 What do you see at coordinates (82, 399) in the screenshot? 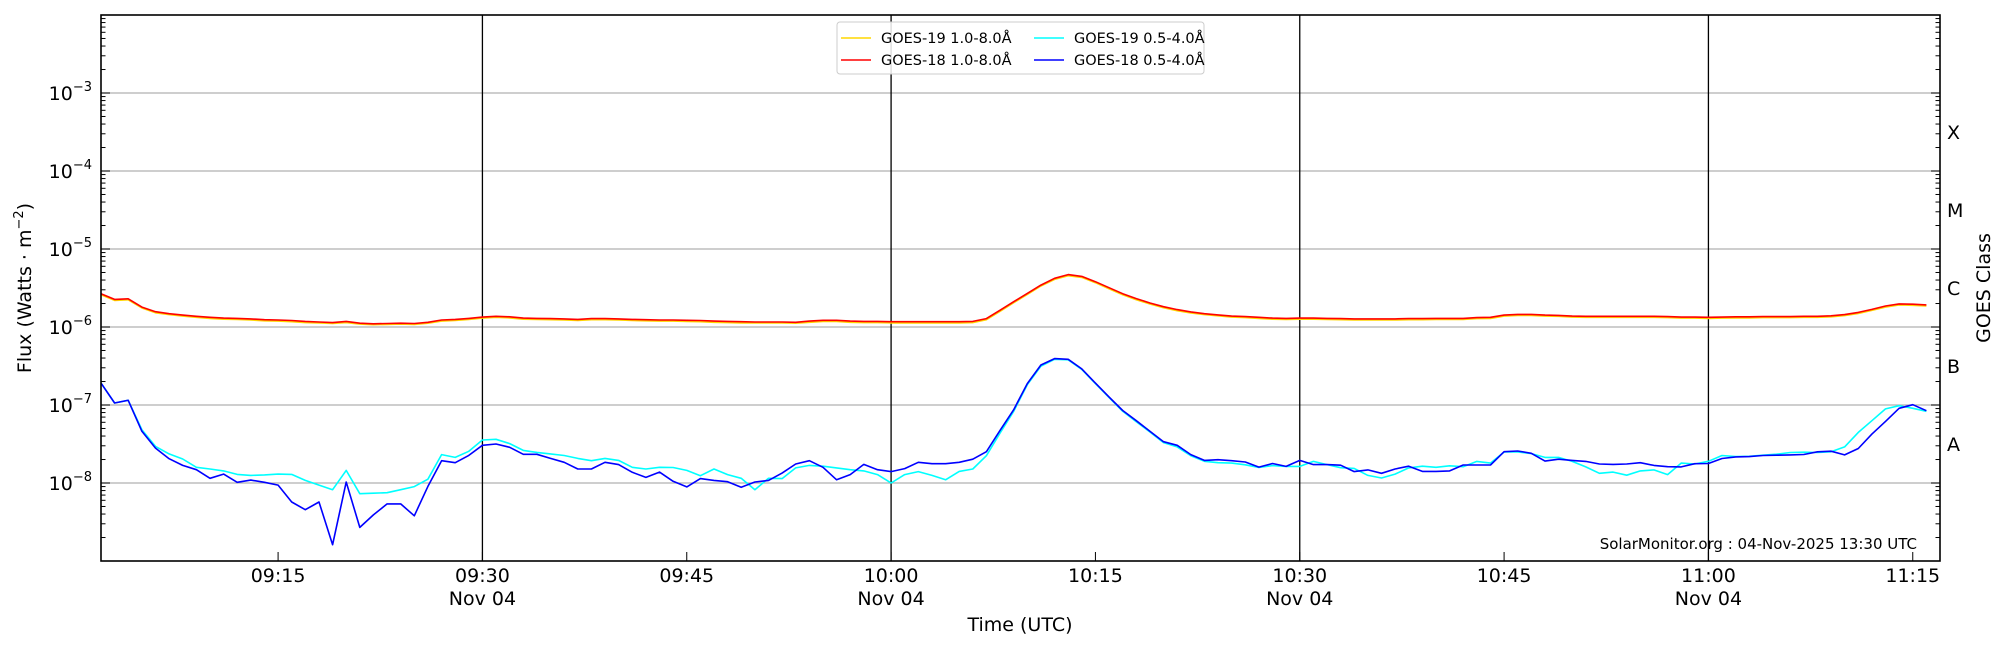
I see `y-tick-exponent: −7` at bounding box center [82, 399].